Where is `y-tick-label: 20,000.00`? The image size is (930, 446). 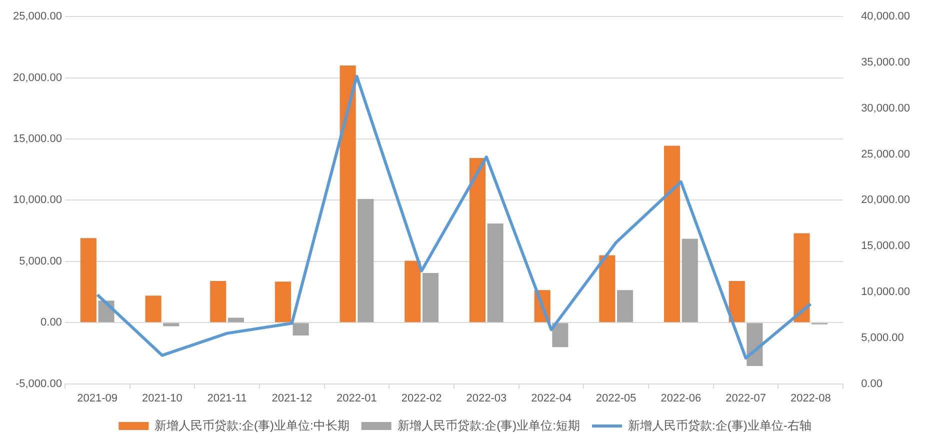 y-tick-label: 20,000.00 is located at coordinates (37, 78).